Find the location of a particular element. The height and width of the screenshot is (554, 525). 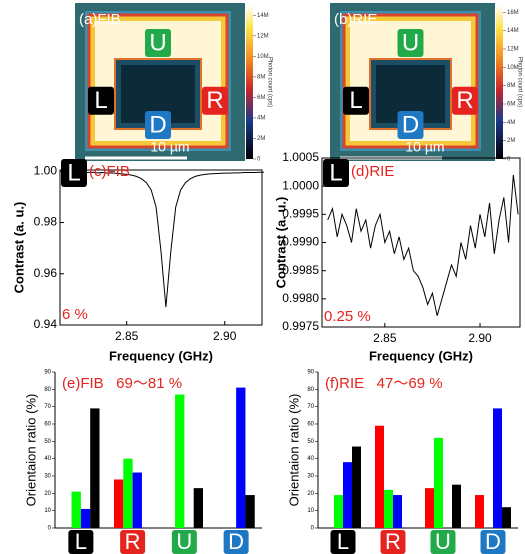

y-tick-label: 0.98 is located at coordinates (46, 222).